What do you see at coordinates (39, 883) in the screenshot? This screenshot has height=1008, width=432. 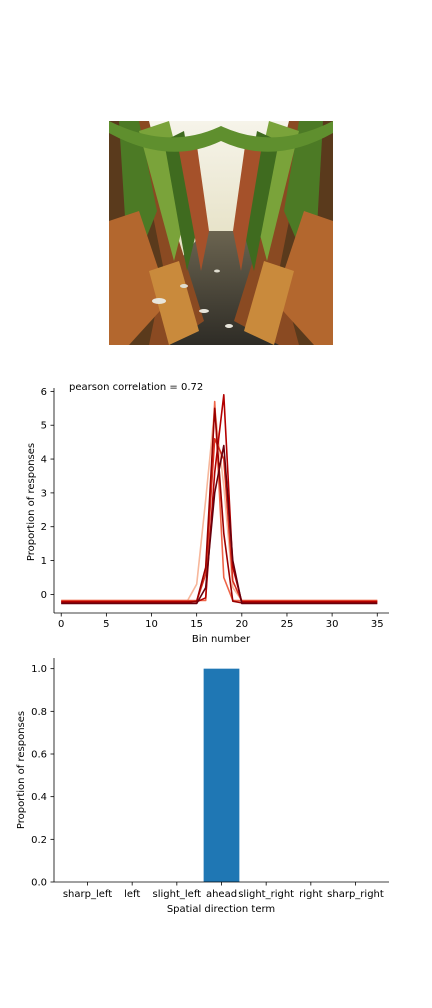 I see `y-tick-label: 0.0` at bounding box center [39, 883].